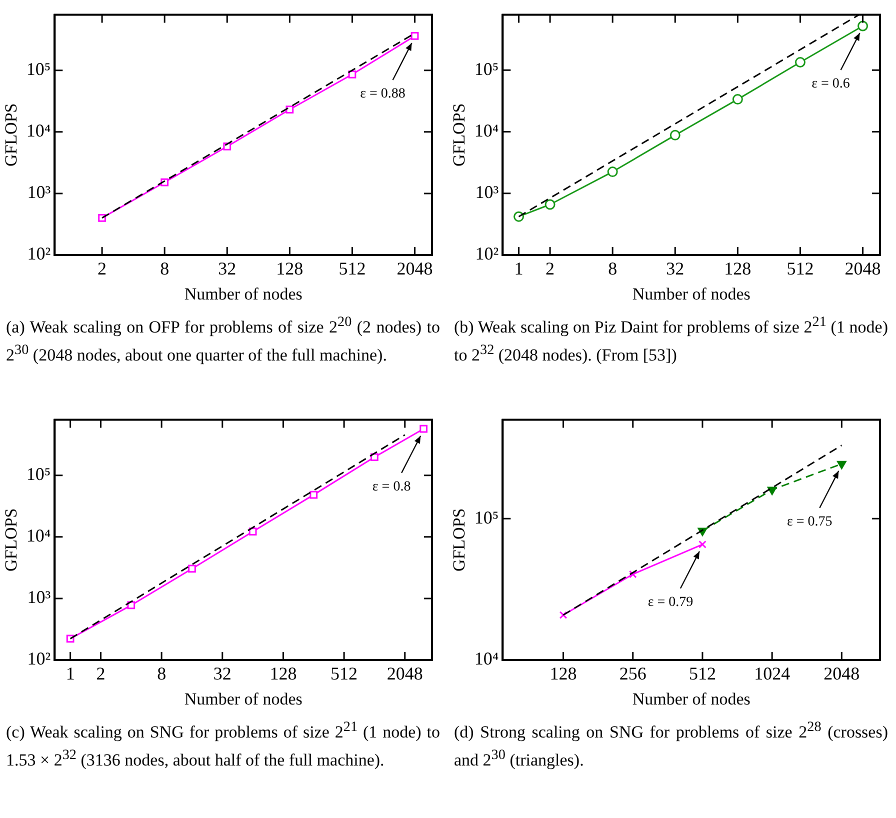  I want to click on annotation: ε = 0.75, so click(809, 522).